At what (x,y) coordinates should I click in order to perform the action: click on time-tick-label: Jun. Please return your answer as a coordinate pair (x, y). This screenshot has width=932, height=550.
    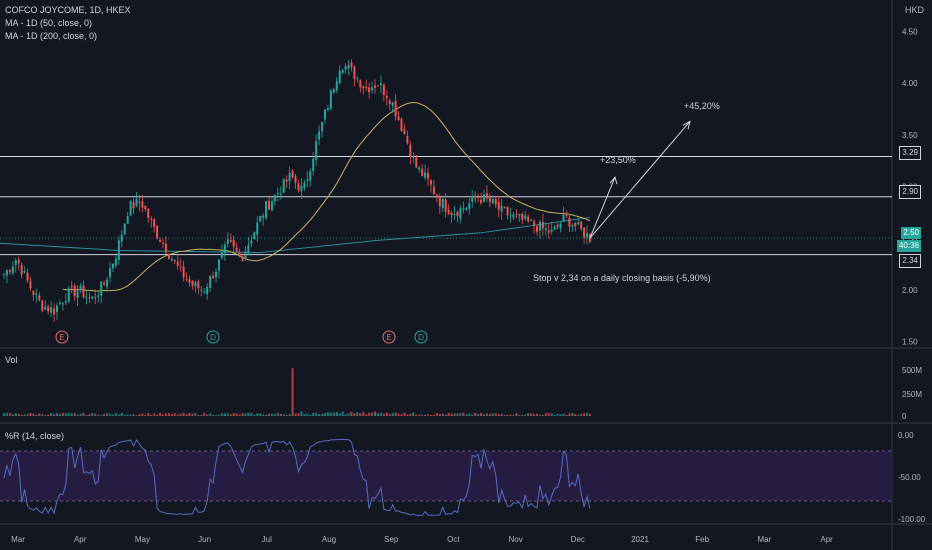
    Looking at the image, I should click on (204, 539).